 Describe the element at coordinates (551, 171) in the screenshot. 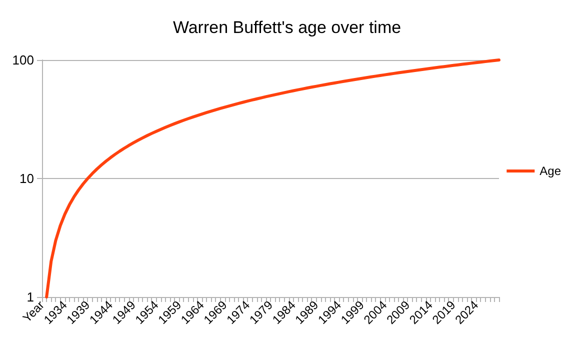

I see `legend-label: Age` at that location.